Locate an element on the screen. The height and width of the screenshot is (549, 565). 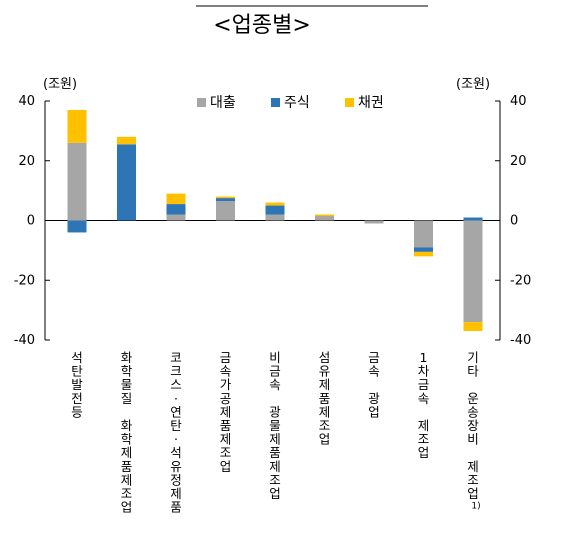
left-unit-label: (조원) is located at coordinates (60, 84).